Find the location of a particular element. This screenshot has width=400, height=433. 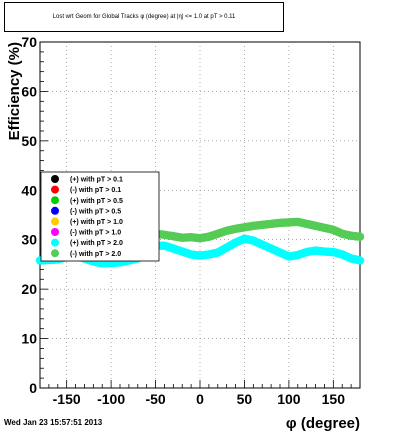

x-tick-label: 150 is located at coordinates (334, 399).